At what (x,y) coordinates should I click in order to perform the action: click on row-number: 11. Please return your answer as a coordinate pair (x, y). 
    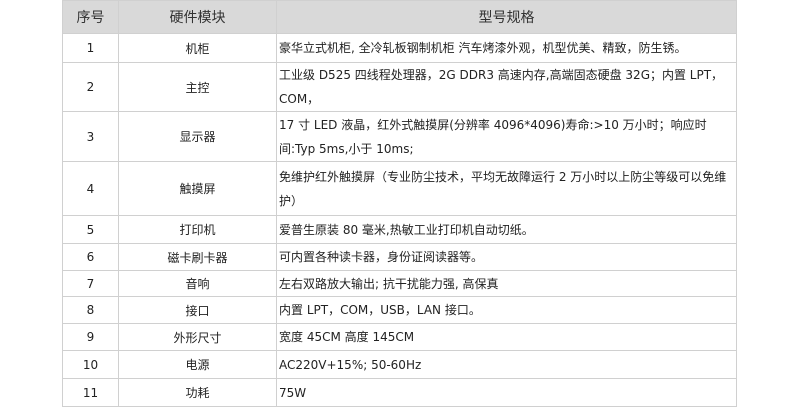
    Looking at the image, I should click on (90, 392).